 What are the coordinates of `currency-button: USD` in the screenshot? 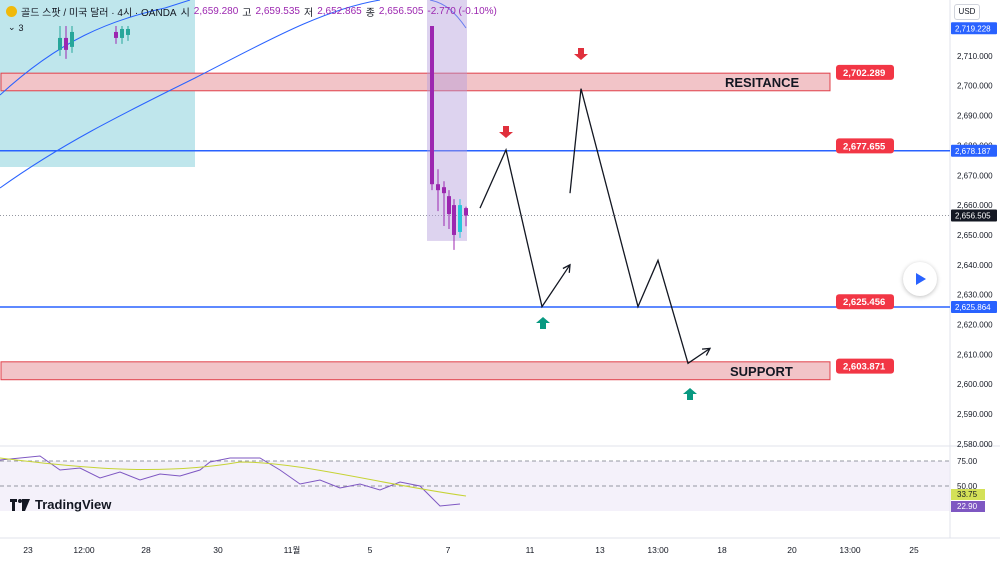 It's located at (967, 12).